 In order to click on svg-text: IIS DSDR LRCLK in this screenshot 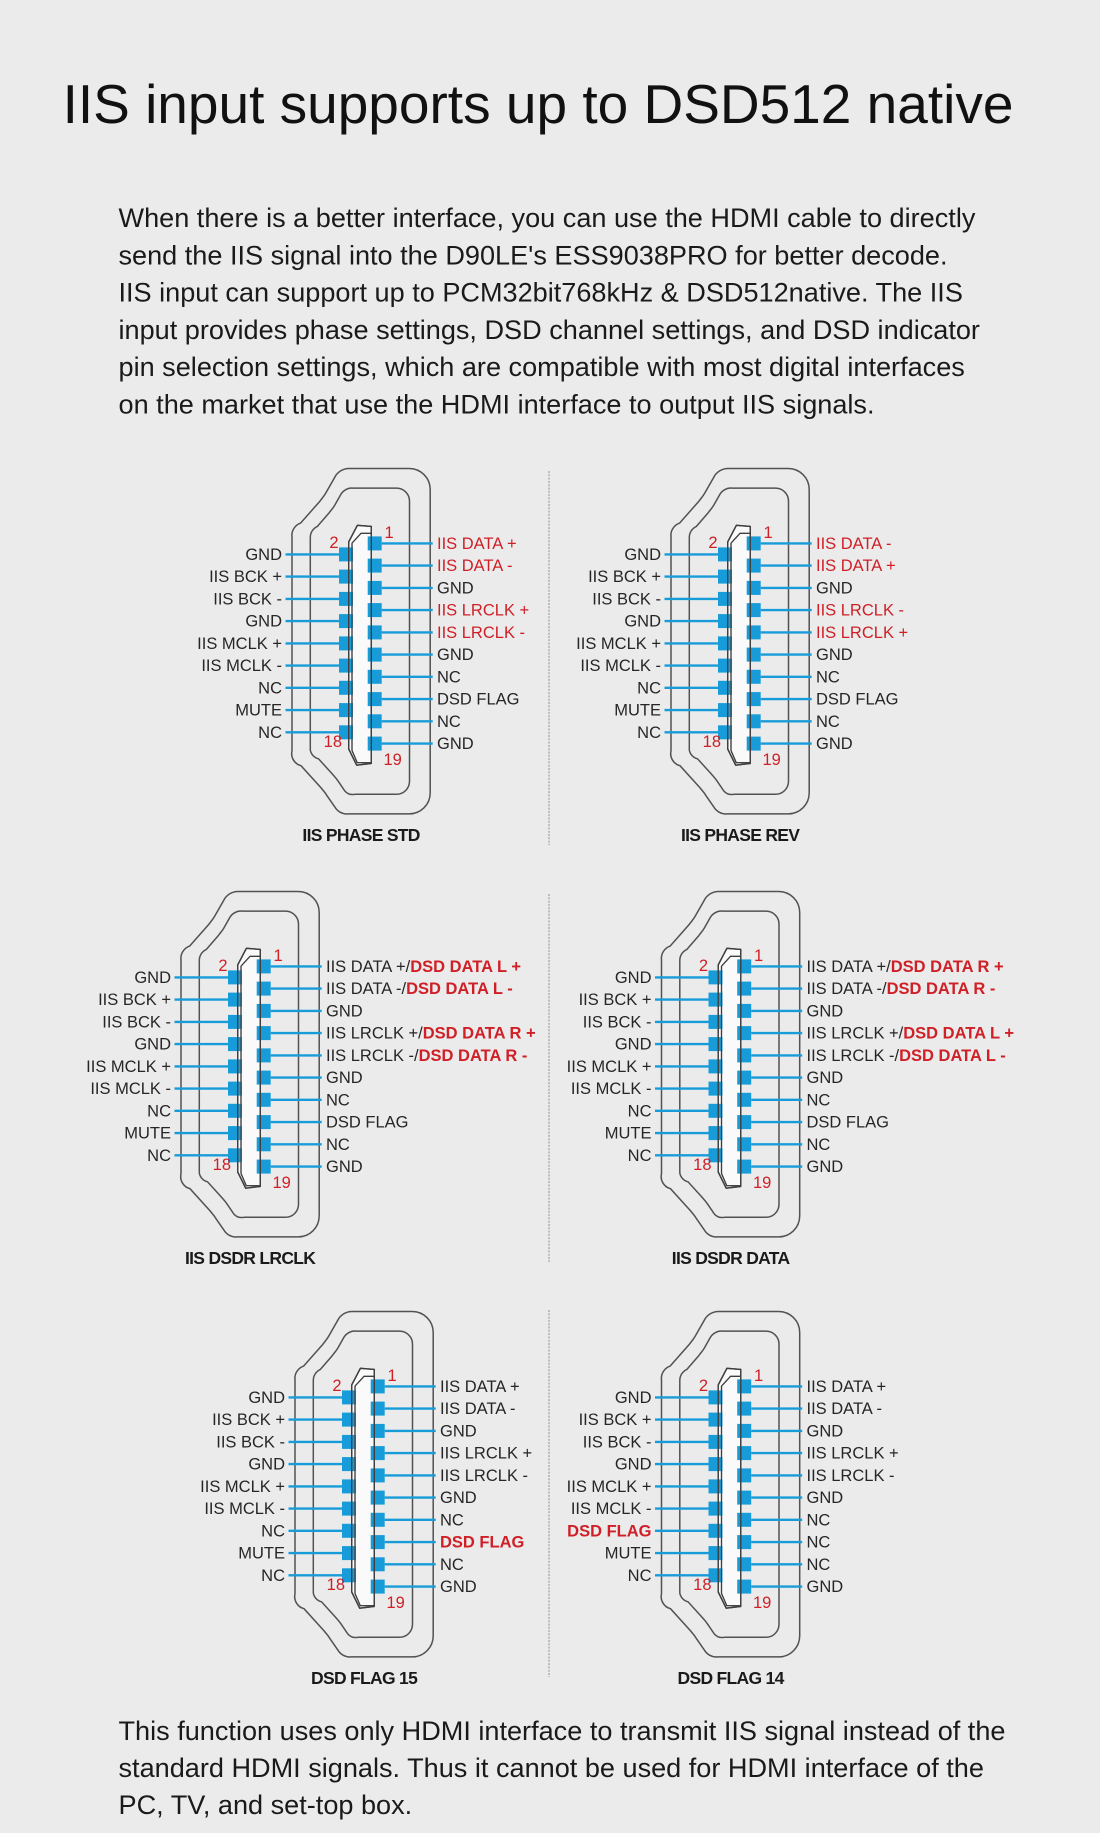, I will do `click(250, 1258)`.